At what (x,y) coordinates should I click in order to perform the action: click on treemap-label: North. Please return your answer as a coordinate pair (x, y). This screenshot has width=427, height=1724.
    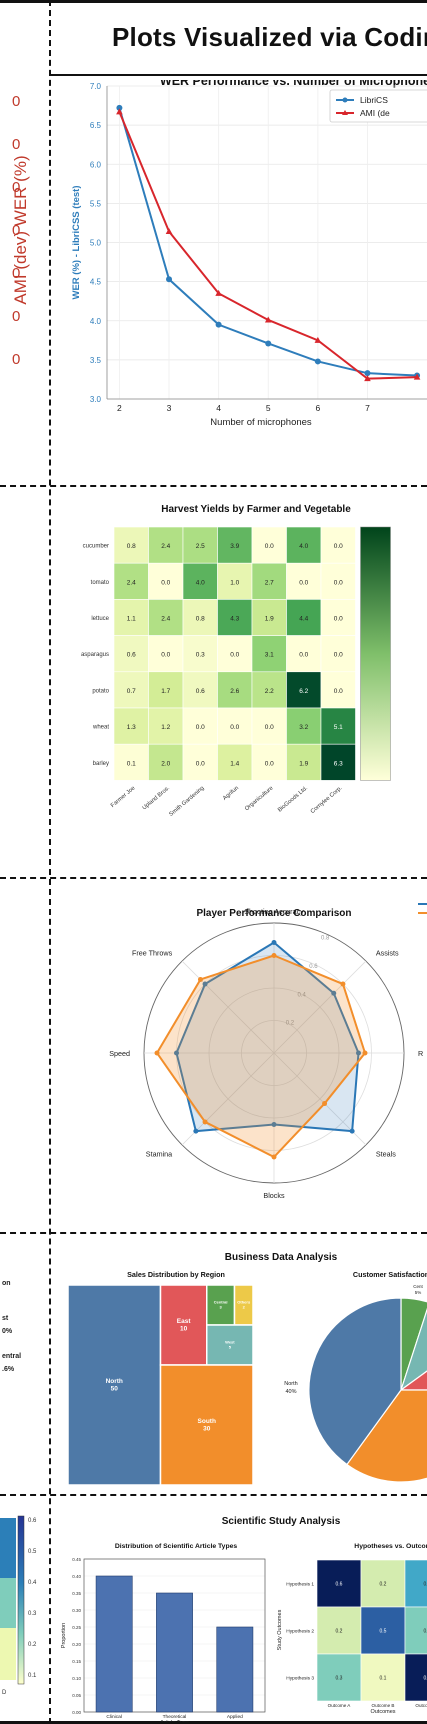
    Looking at the image, I should click on (114, 1381).